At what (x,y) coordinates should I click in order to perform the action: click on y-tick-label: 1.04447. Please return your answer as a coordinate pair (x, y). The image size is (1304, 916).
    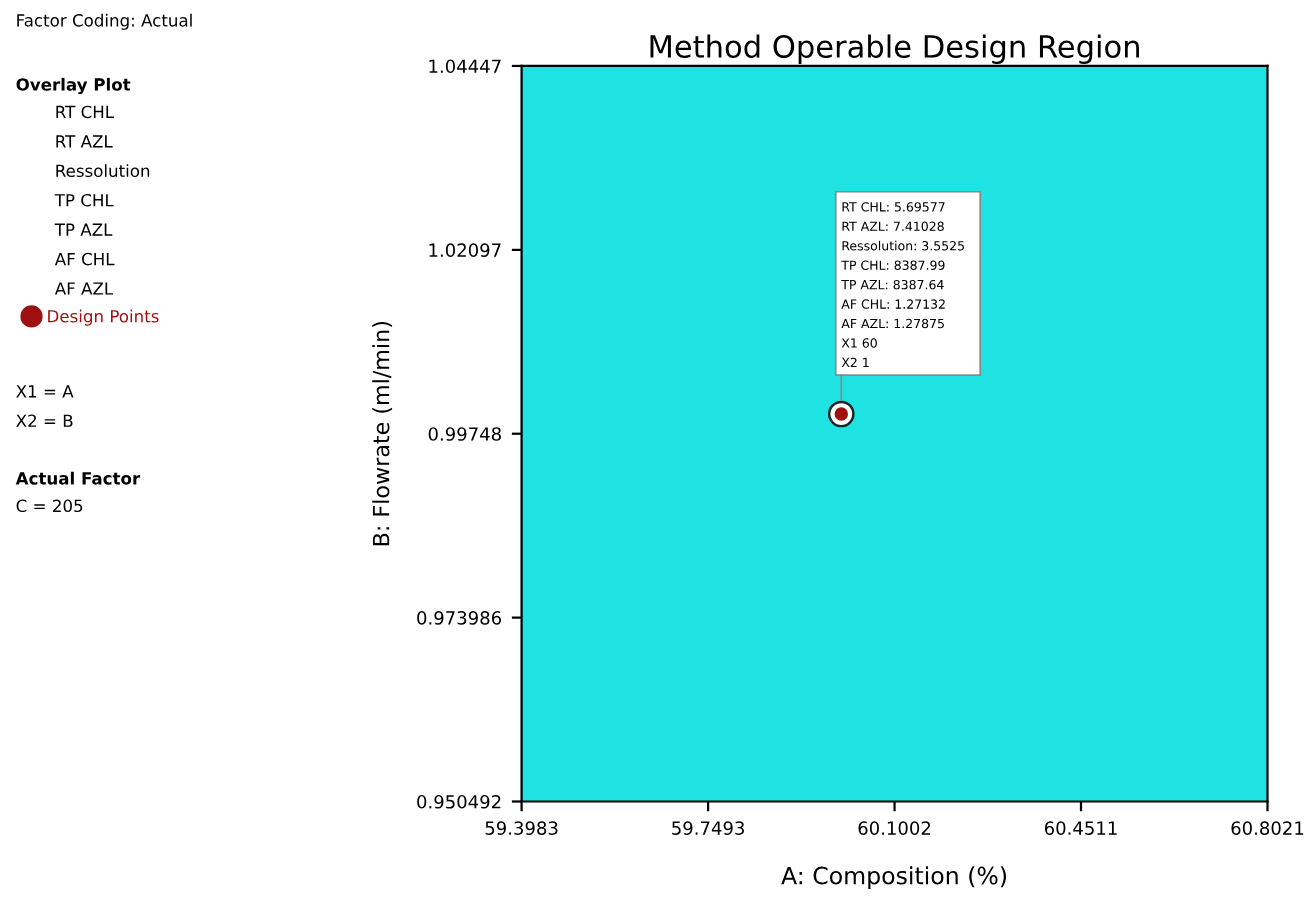
    Looking at the image, I should click on (465, 66).